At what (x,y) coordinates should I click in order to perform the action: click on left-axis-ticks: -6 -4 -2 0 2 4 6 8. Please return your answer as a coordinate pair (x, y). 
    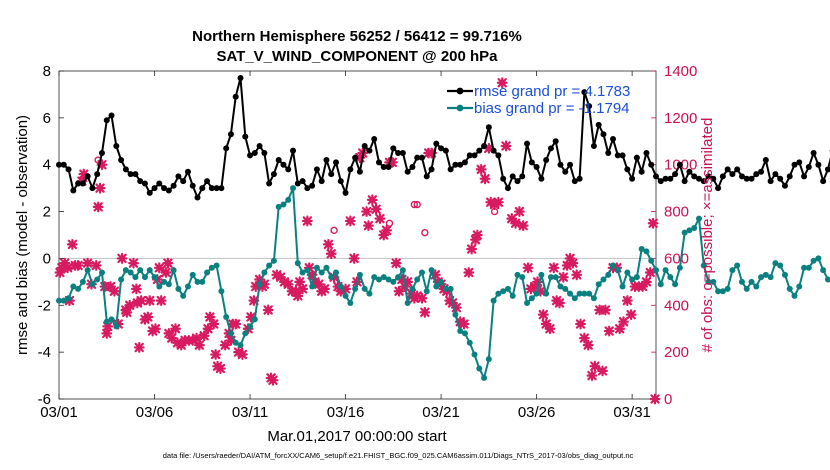
    Looking at the image, I should click on (51, 235).